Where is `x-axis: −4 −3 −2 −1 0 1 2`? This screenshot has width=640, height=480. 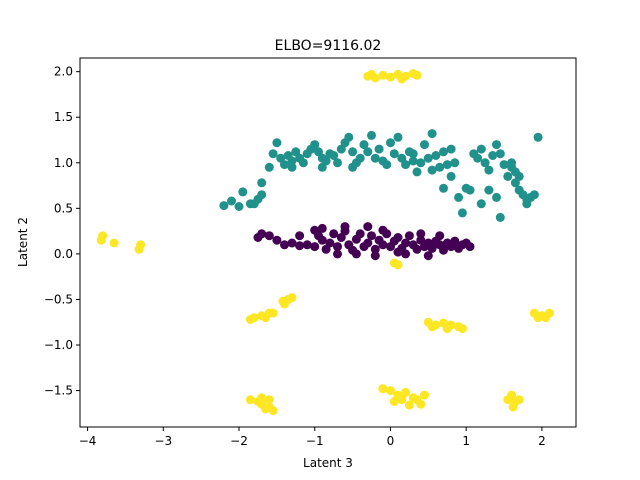 x-axis: −4 −3 −2 −1 0 1 2 is located at coordinates (312, 437).